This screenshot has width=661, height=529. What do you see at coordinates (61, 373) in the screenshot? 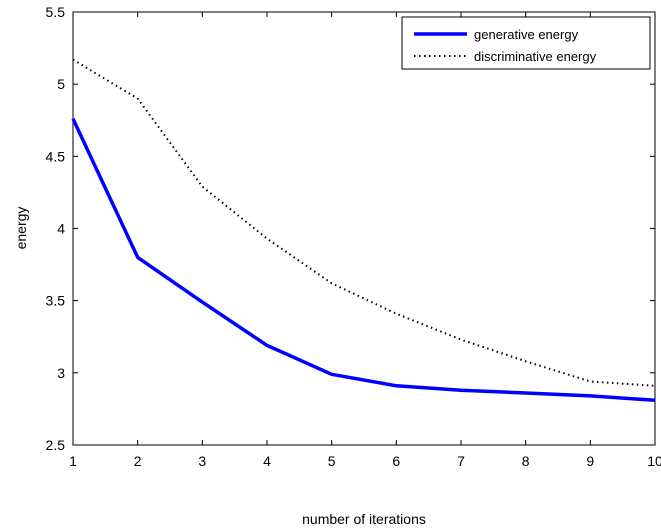
I see `y-tick-label: 3` at bounding box center [61, 373].